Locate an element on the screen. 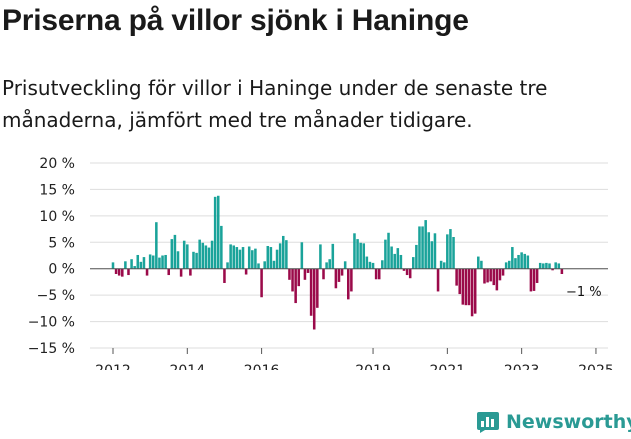  x-tick-label: 2012 is located at coordinates (113, 366).